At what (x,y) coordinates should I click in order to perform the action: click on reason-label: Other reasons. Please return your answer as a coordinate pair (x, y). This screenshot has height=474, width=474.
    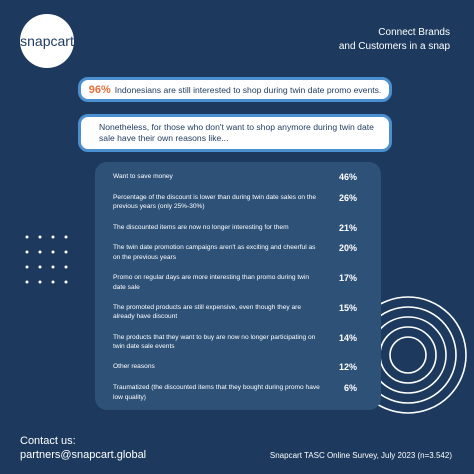
    Looking at the image, I should click on (134, 367).